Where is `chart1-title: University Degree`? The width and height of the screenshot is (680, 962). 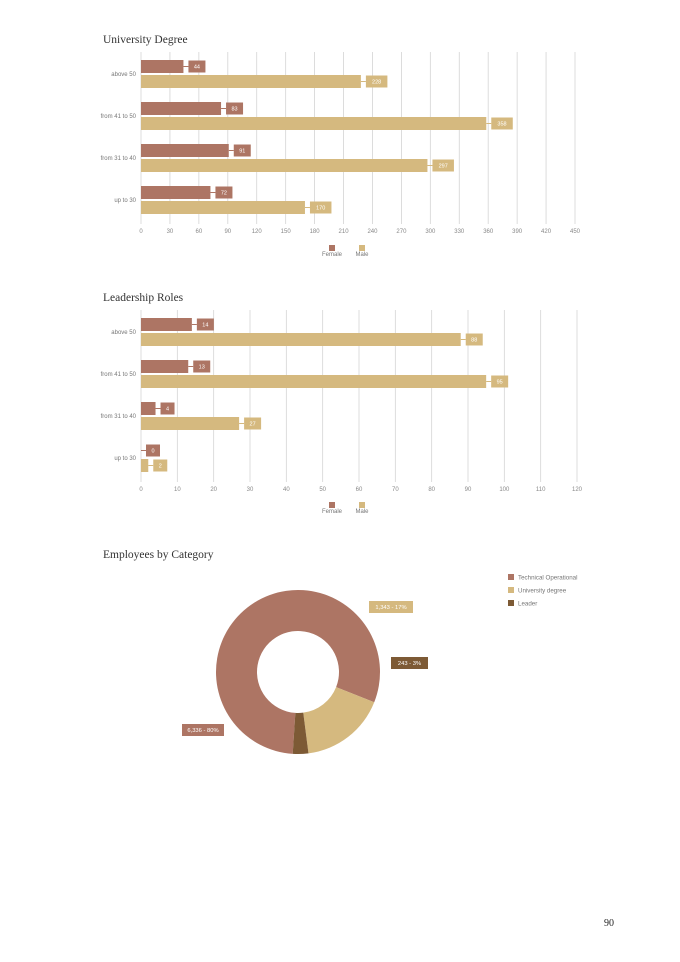
chart1-title: University Degree is located at coordinates (145, 40).